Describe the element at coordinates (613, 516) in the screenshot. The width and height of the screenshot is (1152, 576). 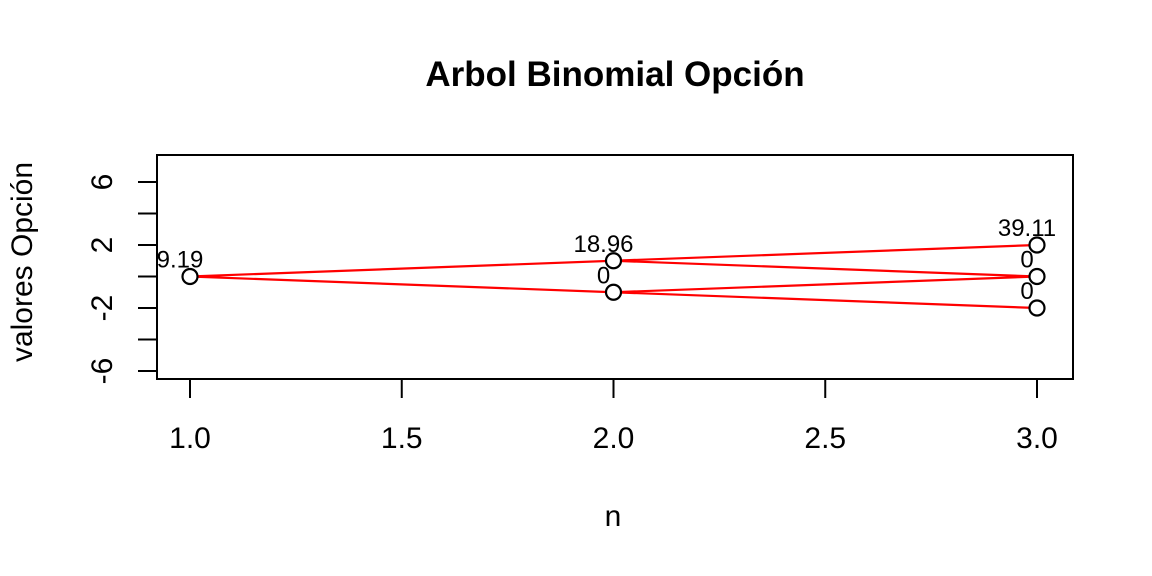
I see `x-axis-label: n` at that location.